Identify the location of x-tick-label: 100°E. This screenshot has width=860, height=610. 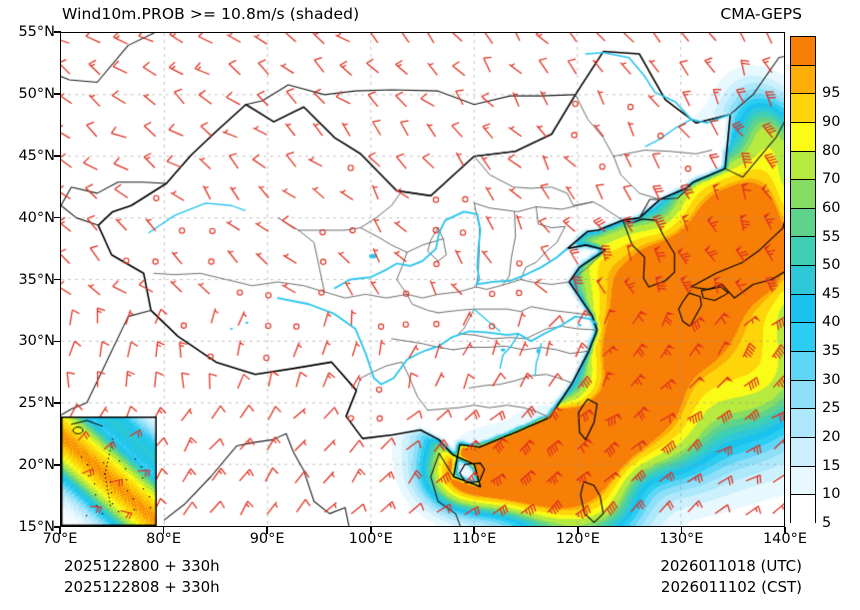
(370, 539).